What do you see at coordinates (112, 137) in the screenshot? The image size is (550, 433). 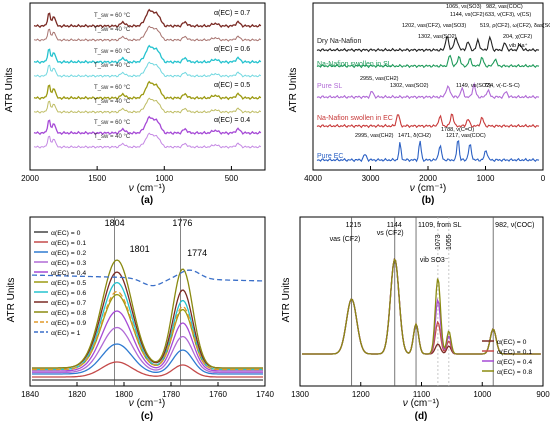 I see `temp-label-a-3-40: T_sw = 40 °C` at bounding box center [112, 137].